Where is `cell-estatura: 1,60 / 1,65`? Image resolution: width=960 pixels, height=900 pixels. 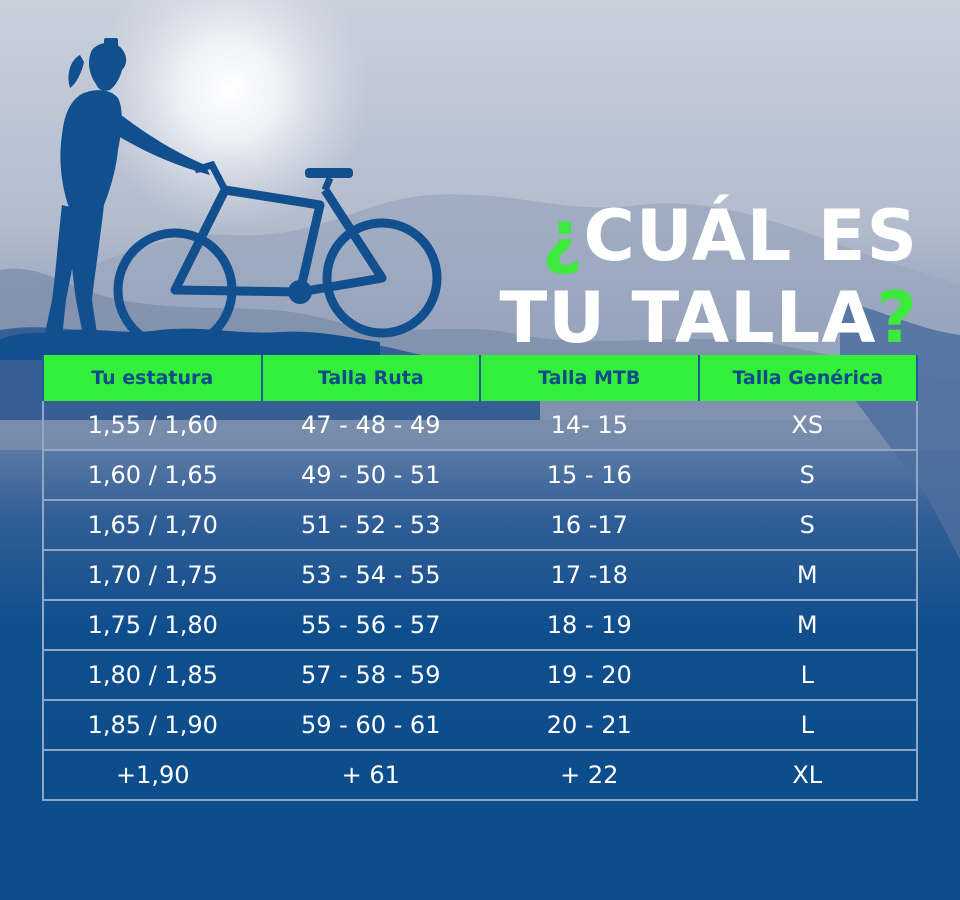
cell-estatura: 1,60 / 1,65 is located at coordinates (152, 475).